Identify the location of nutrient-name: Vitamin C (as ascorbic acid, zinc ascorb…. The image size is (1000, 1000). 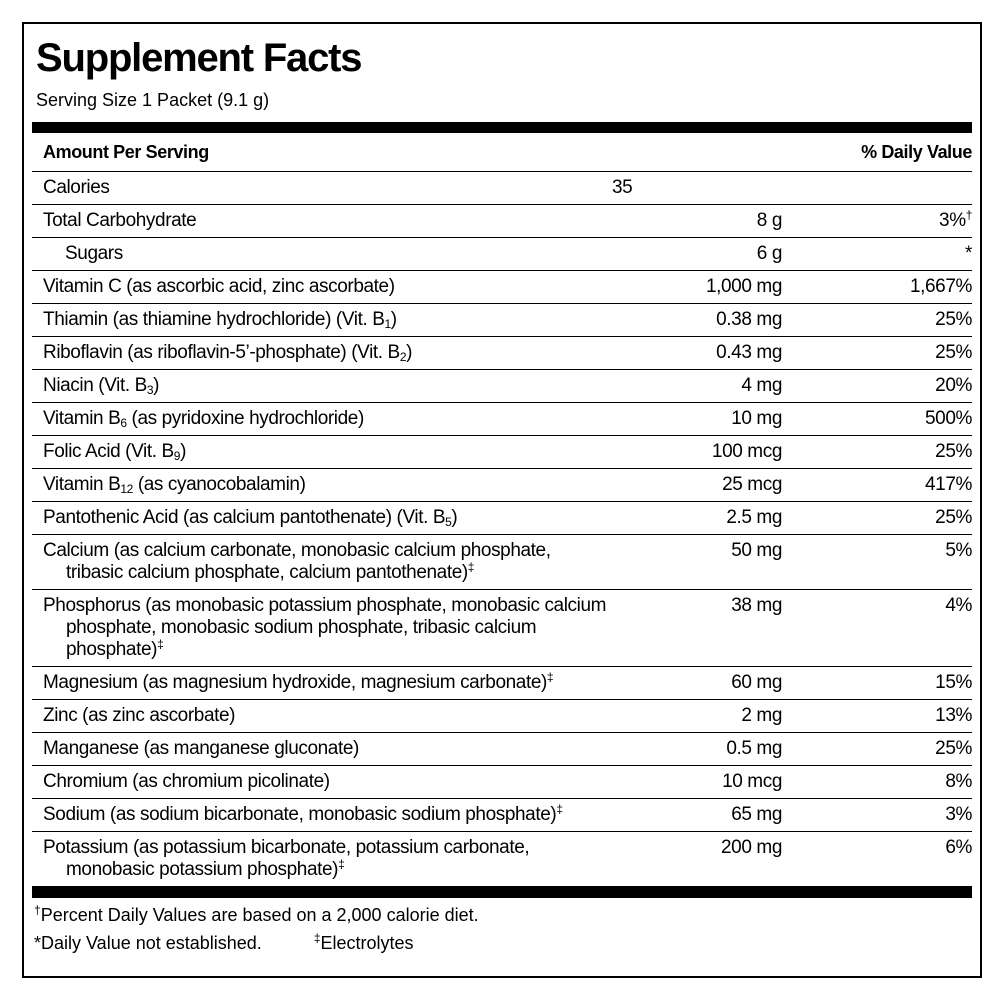
(327, 287).